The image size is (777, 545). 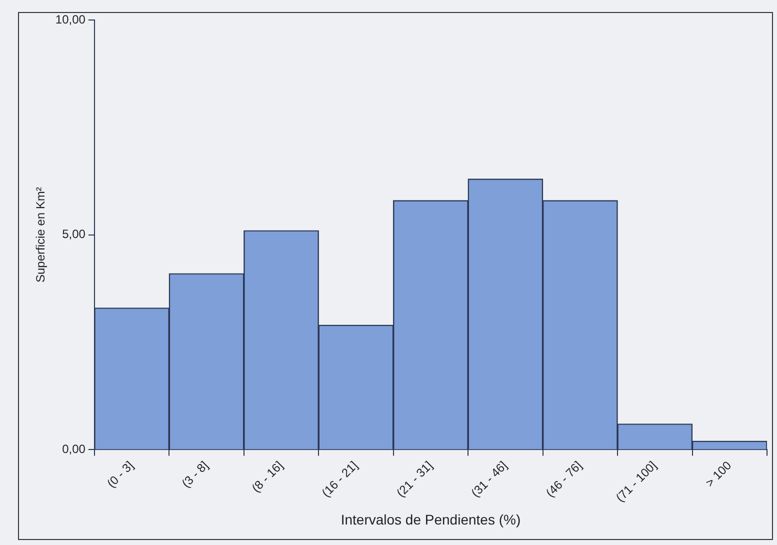 I want to click on x-tick-label: (3 - 8], so click(x=194, y=474).